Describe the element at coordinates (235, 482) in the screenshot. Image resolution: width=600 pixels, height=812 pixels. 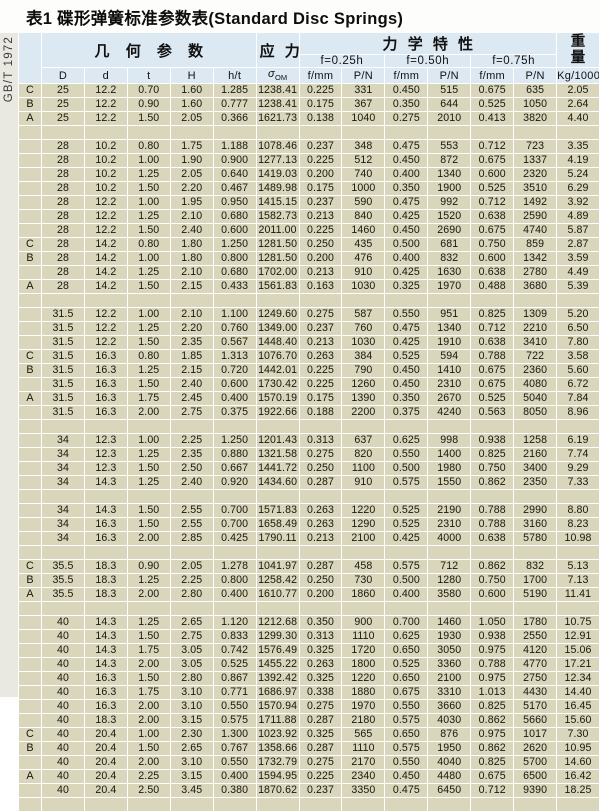
I see `cell-h-t: 0.920` at that location.